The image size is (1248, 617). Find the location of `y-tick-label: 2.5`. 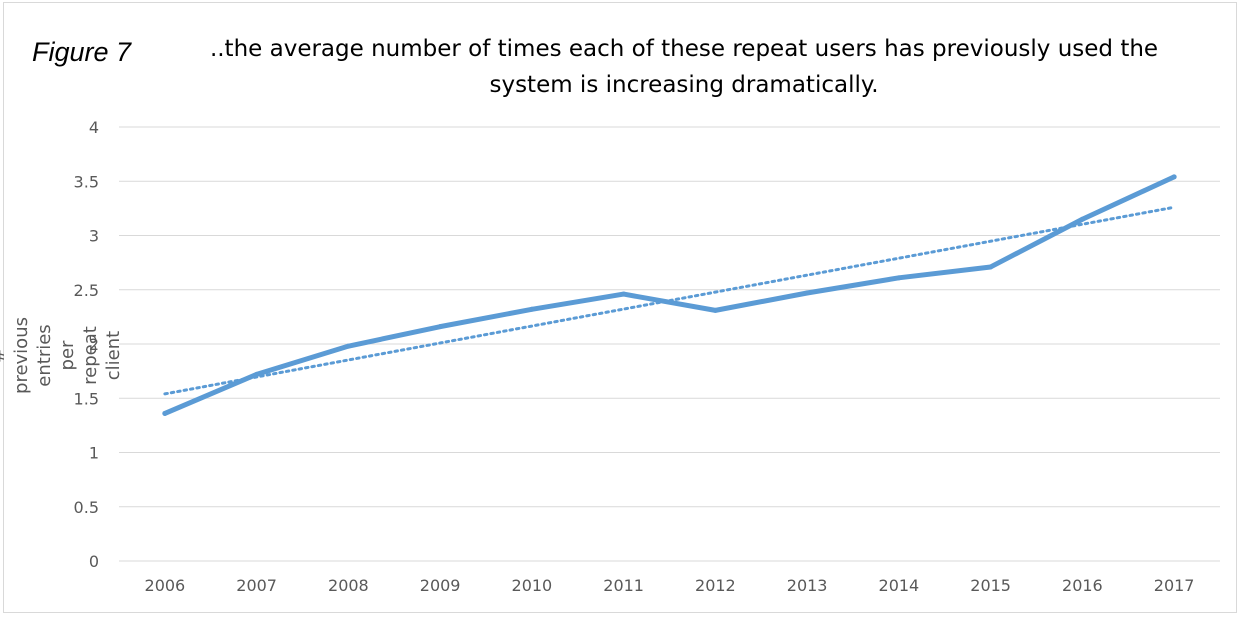

y-tick-label: 2.5 is located at coordinates (86, 290).